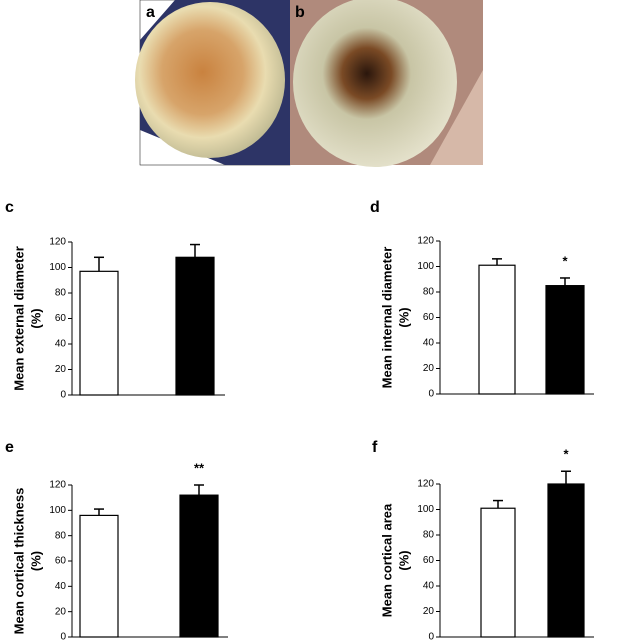  What do you see at coordinates (18, 561) in the screenshot?
I see `y-axis-label: Mean cortical thickness` at bounding box center [18, 561].